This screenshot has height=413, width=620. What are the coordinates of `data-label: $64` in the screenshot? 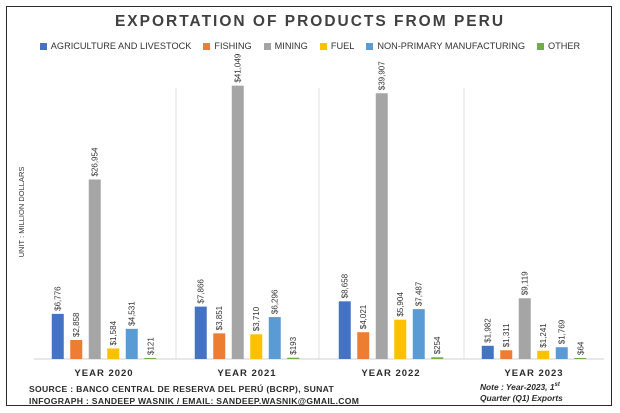 It's located at (580, 348).